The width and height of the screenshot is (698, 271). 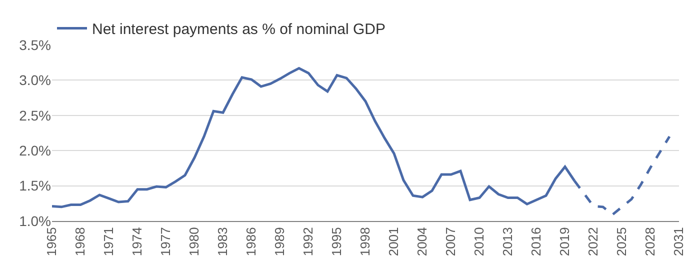 I want to click on x-tick-label: 2013, so click(x=508, y=241).